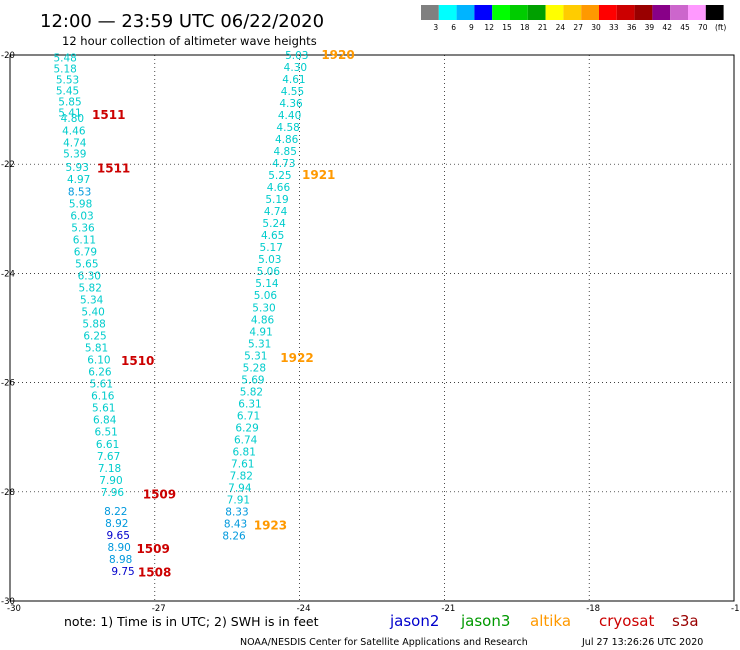  I want to click on color-scale-label: 36, so click(632, 27).